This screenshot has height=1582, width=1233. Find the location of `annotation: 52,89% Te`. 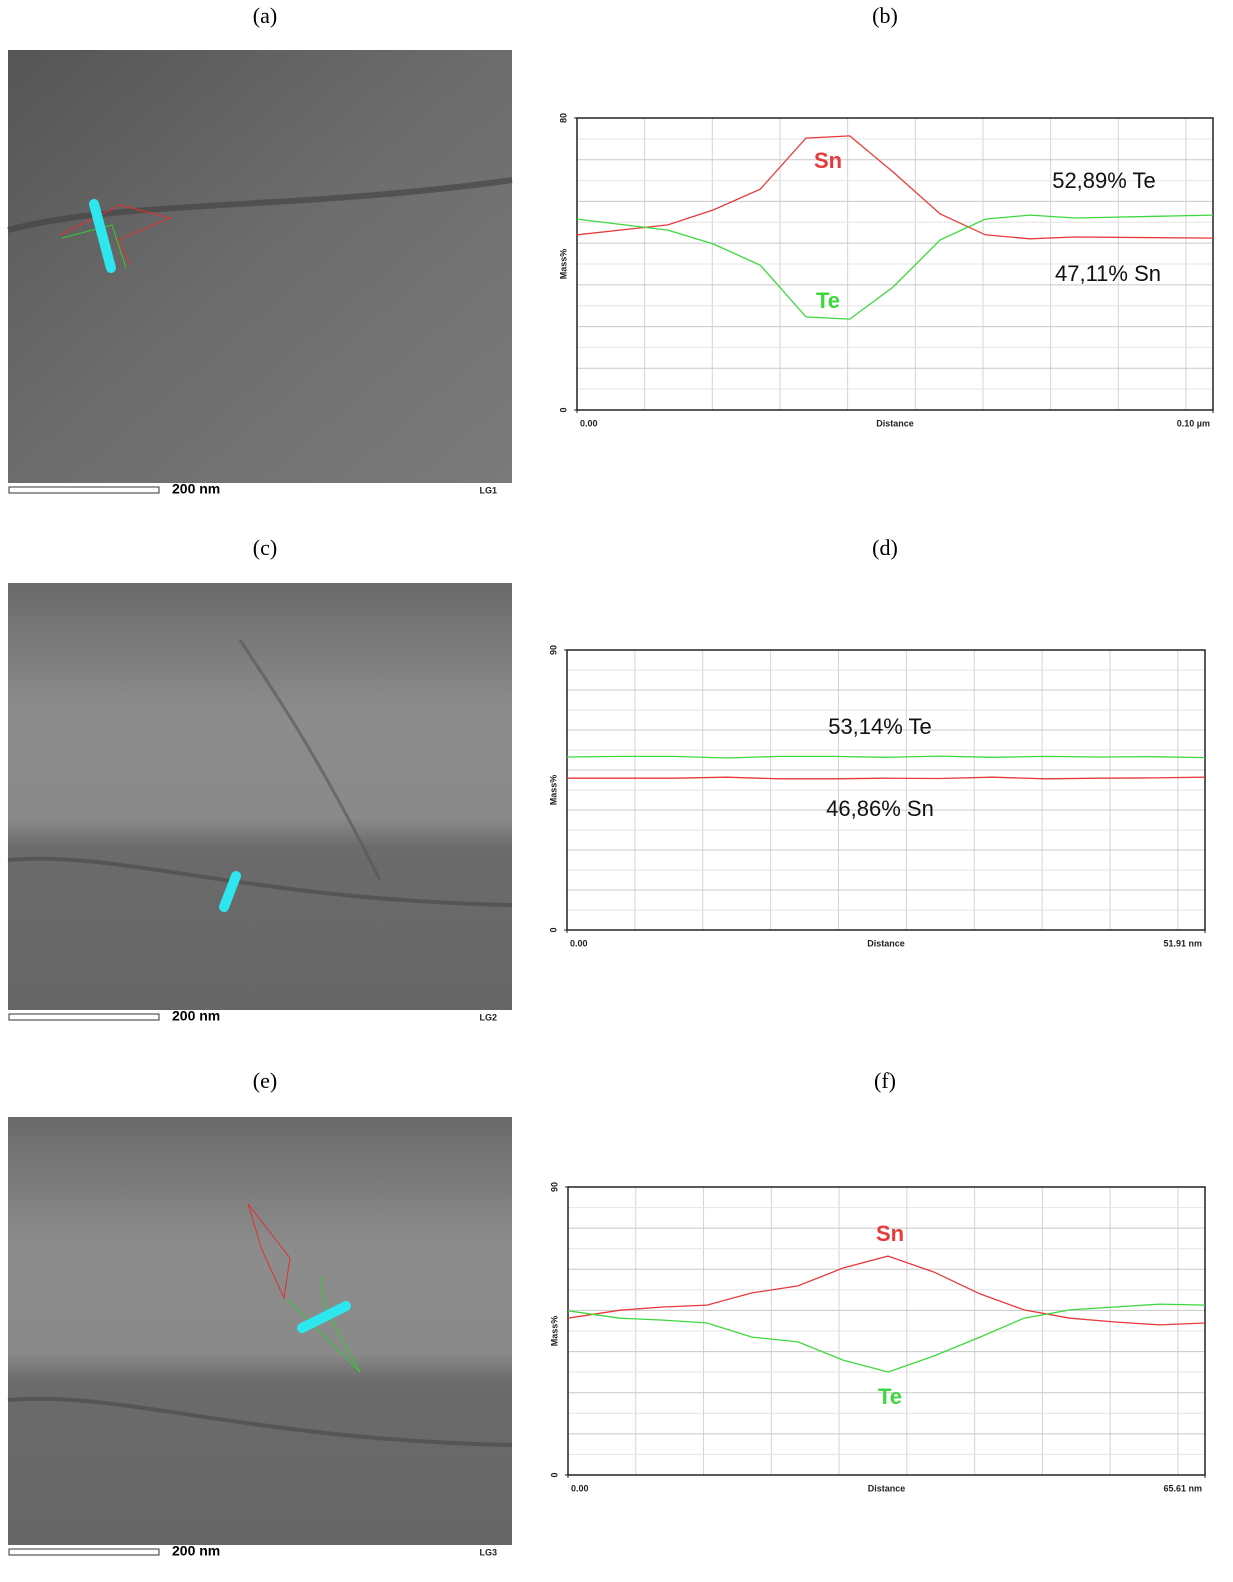

annotation: 52,89% Te is located at coordinates (1104, 180).